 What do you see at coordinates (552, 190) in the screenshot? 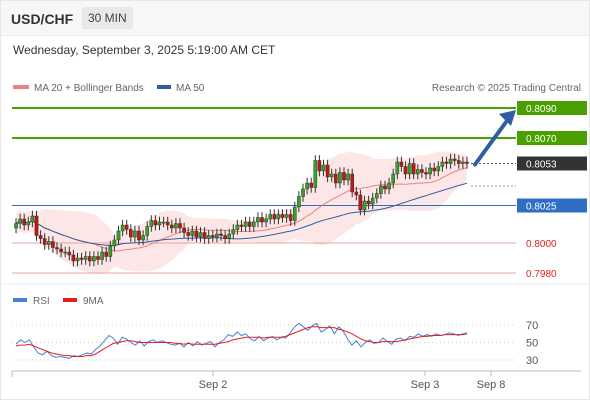
I see `level-labels-layer: 0.8090 0.8070 0.8053 0.8025 0.8000 0.7980` at bounding box center [552, 190].